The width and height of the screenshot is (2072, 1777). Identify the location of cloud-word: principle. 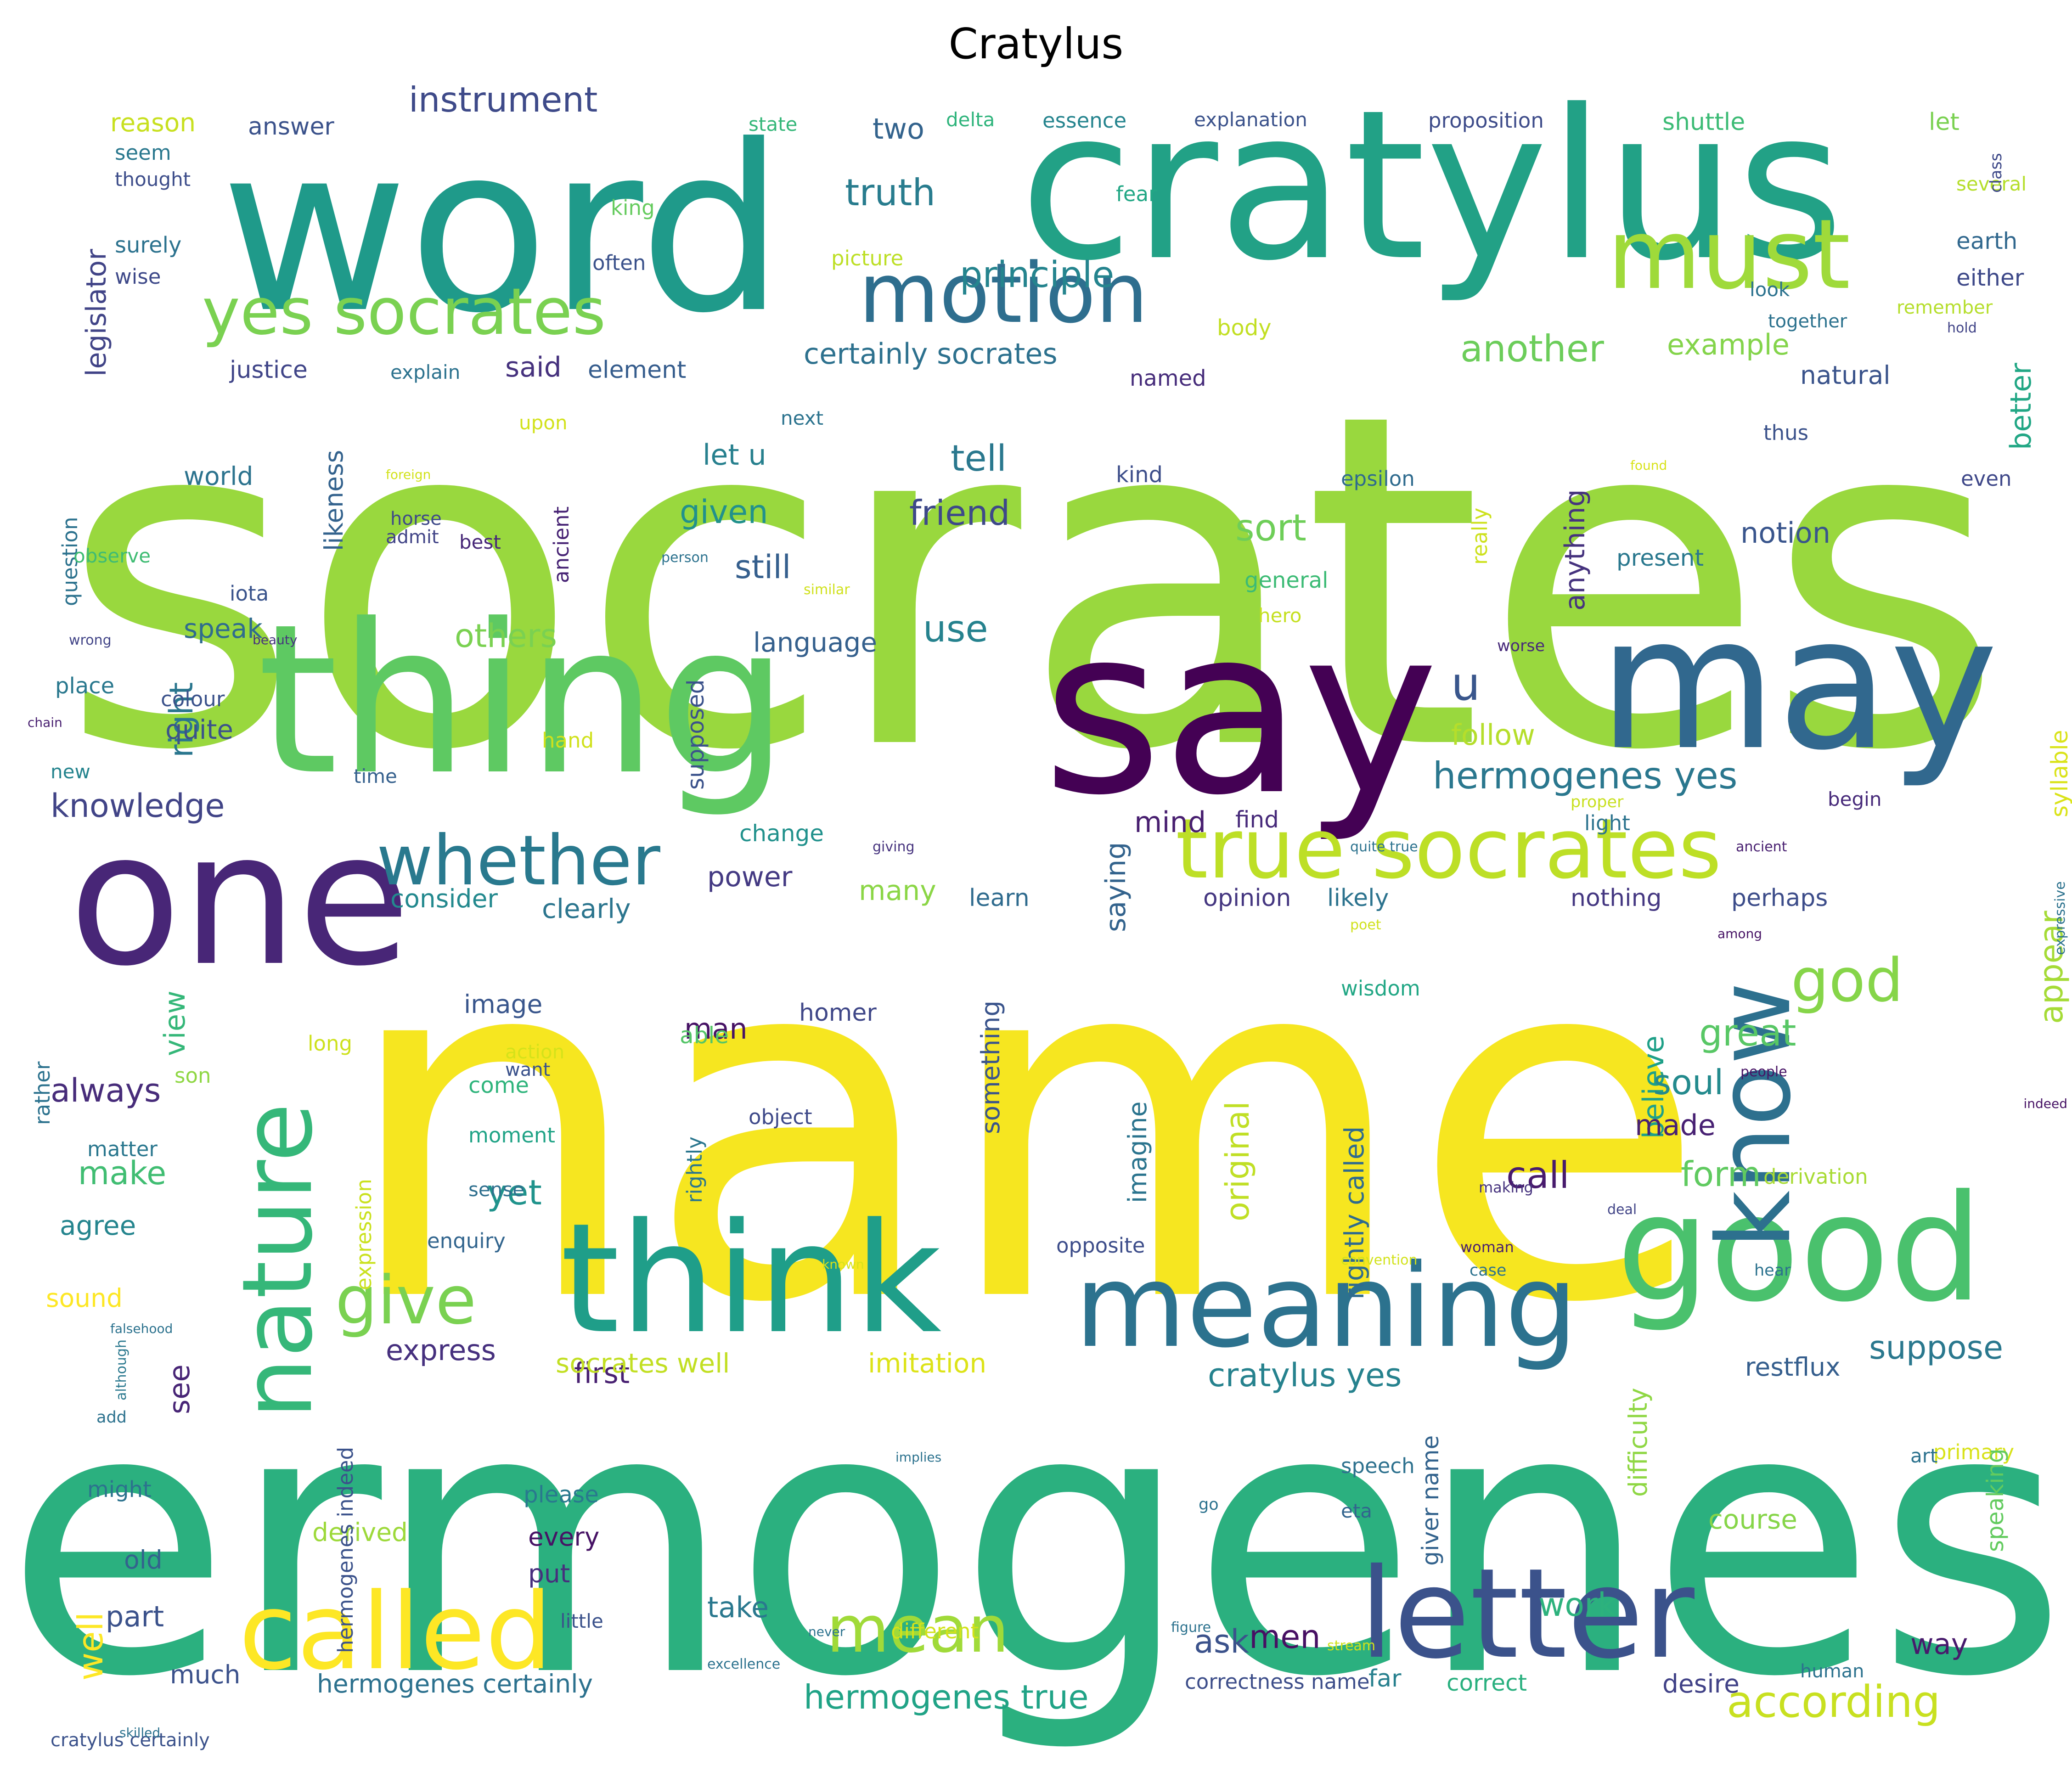
(1038, 275).